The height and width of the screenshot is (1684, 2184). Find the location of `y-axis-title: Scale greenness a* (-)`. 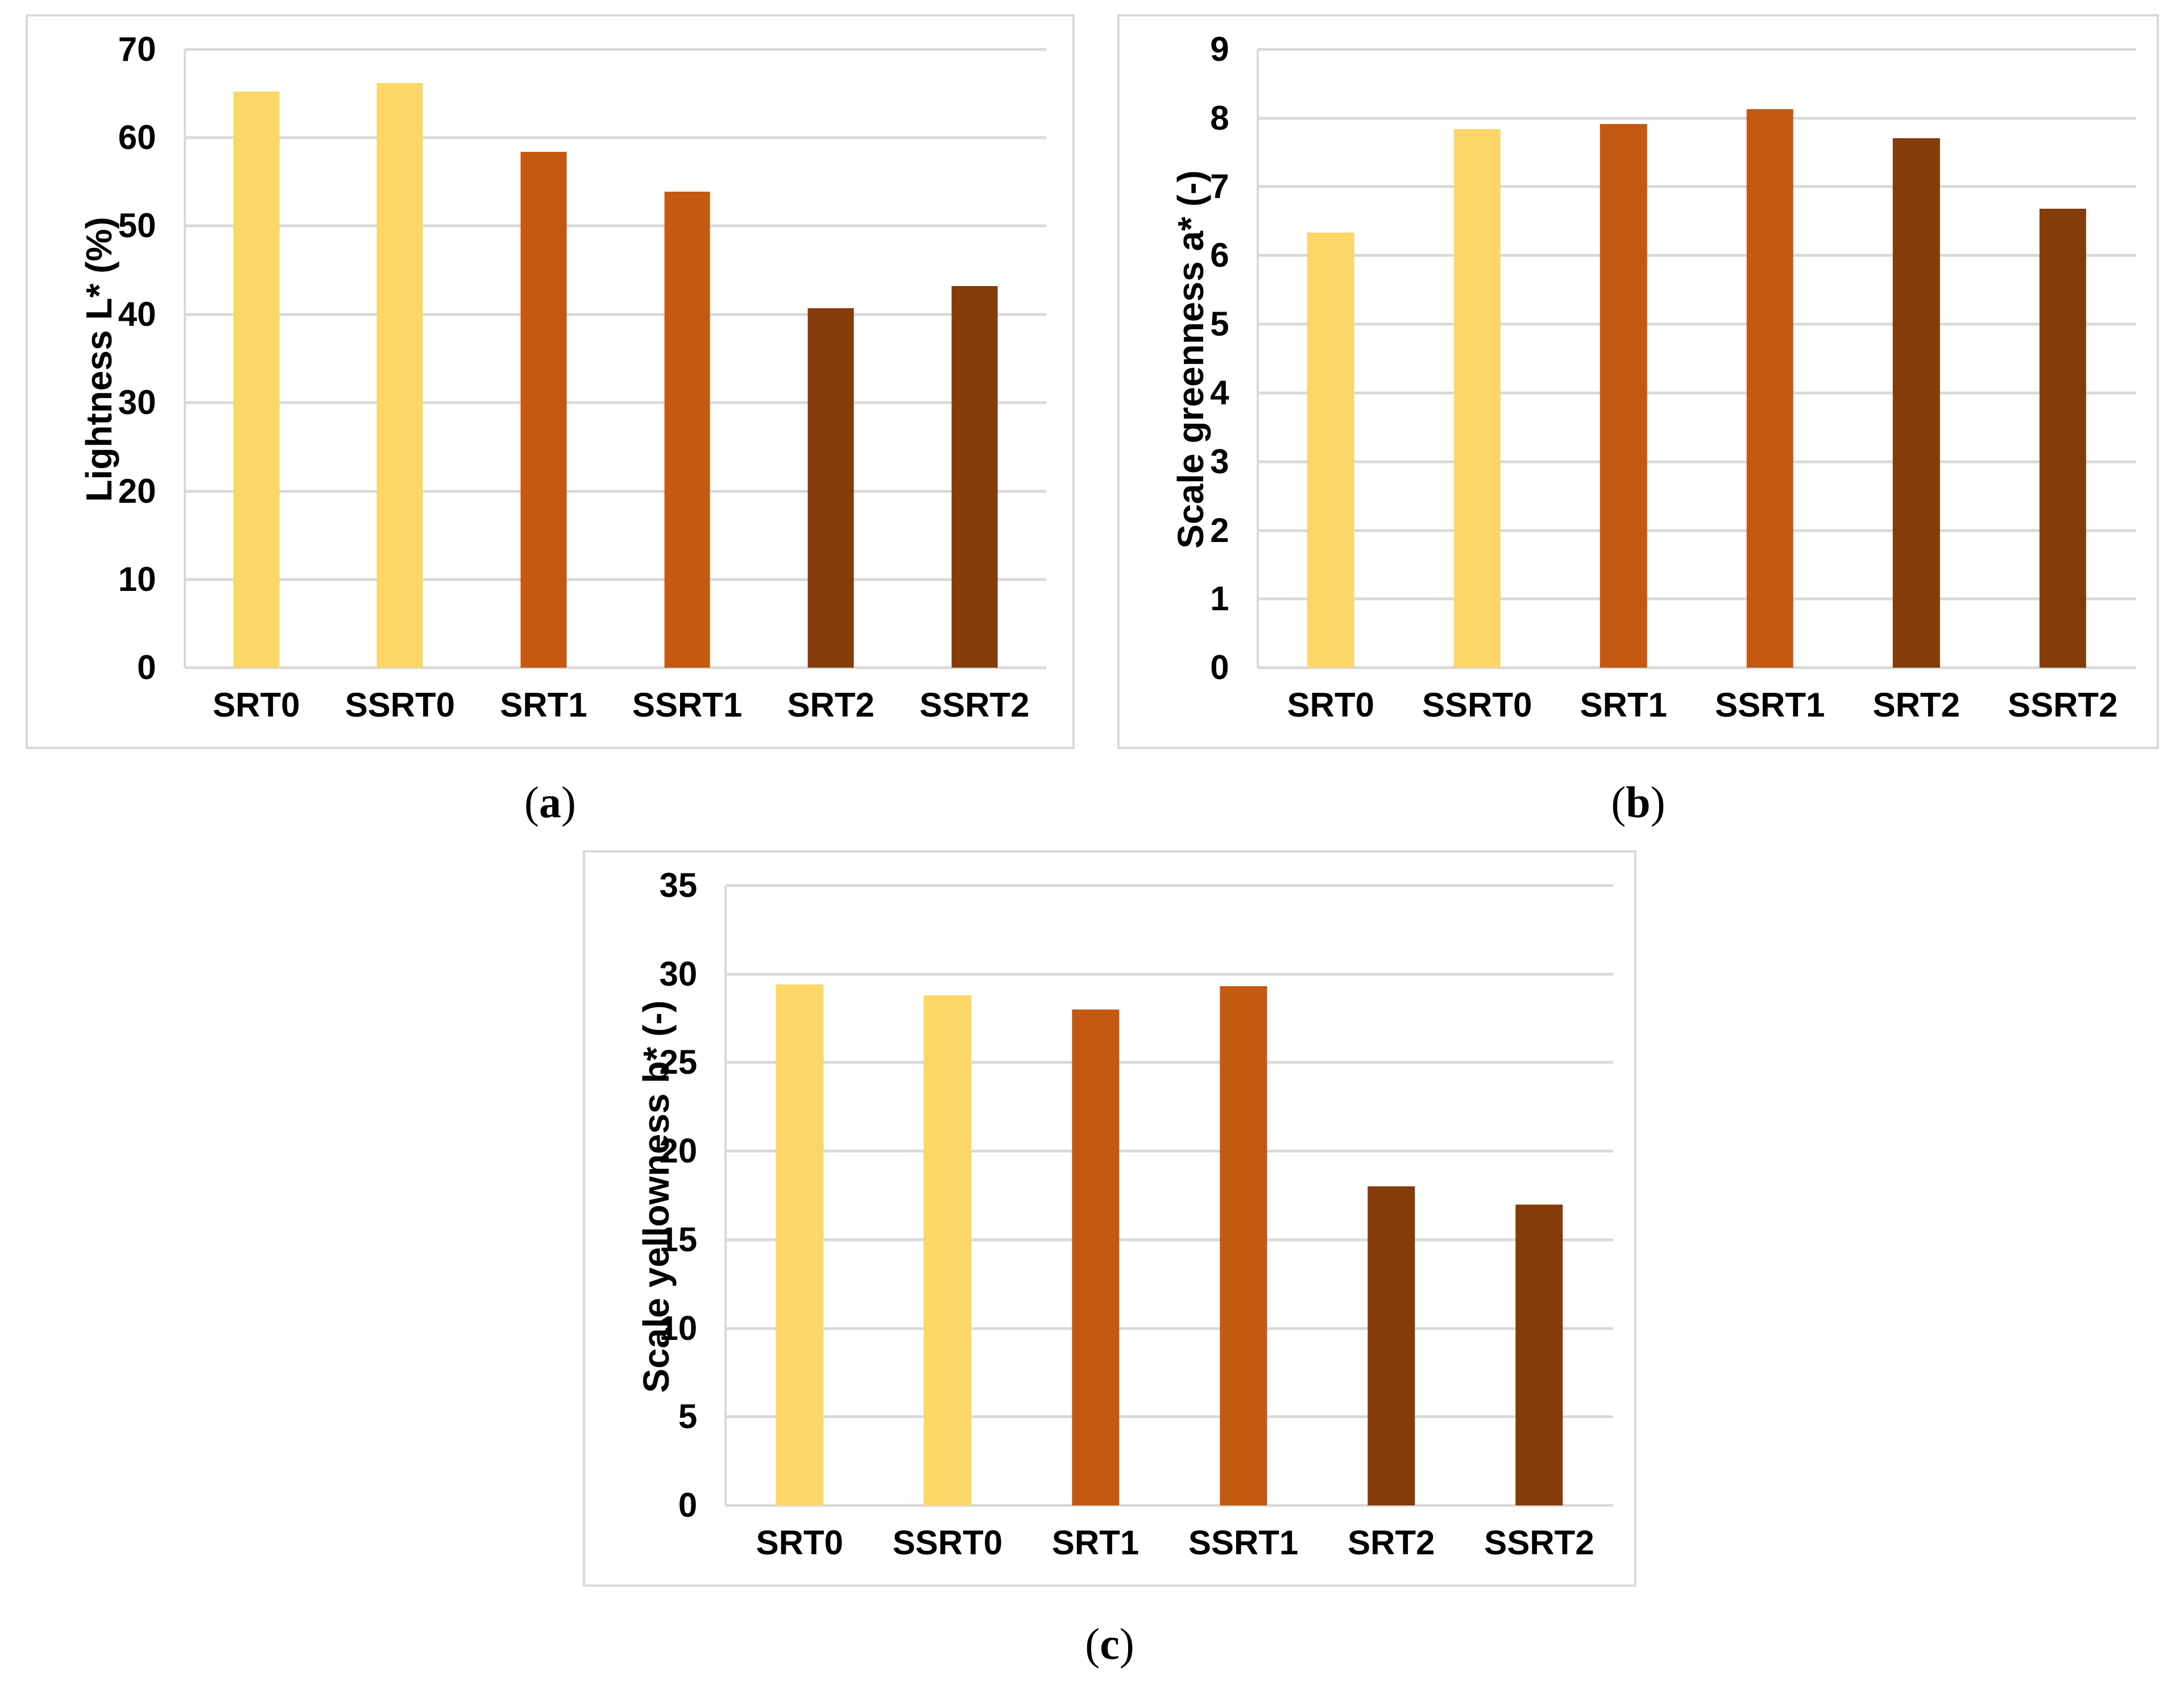

y-axis-title: Scale greenness a* (-) is located at coordinates (1190, 359).